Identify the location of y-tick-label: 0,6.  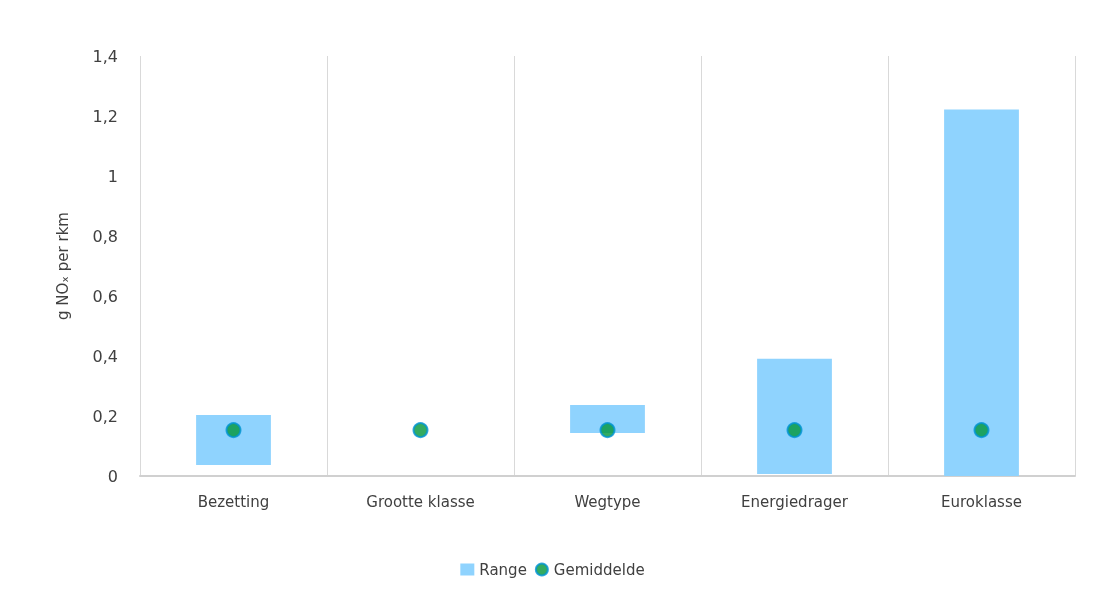
(105, 296).